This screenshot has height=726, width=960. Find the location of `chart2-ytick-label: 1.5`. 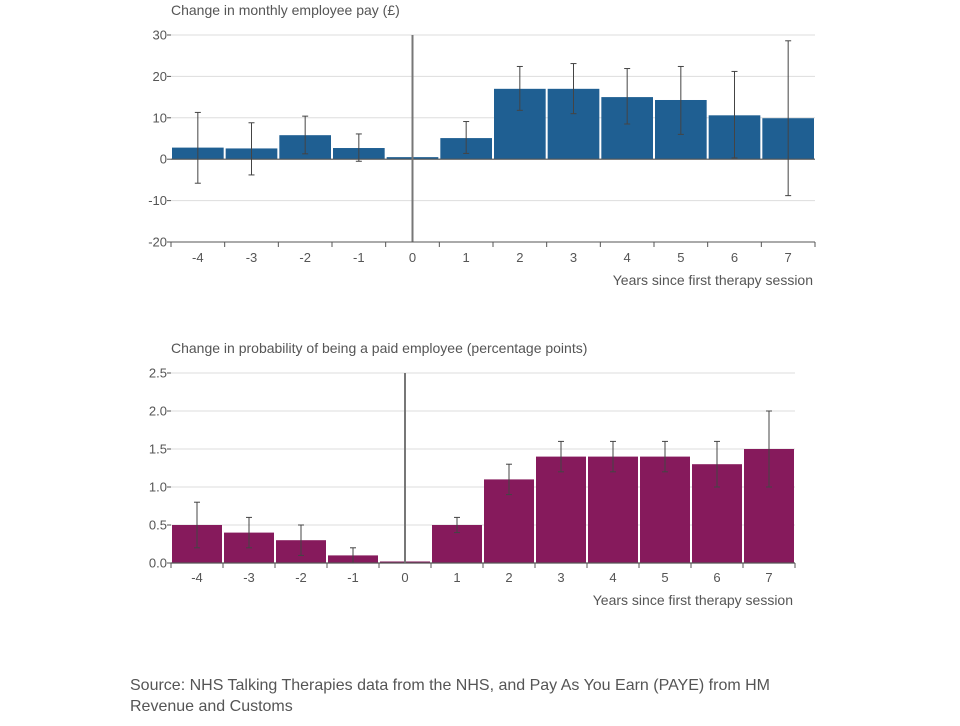

chart2-ytick-label: 1.5 is located at coordinates (158, 449).